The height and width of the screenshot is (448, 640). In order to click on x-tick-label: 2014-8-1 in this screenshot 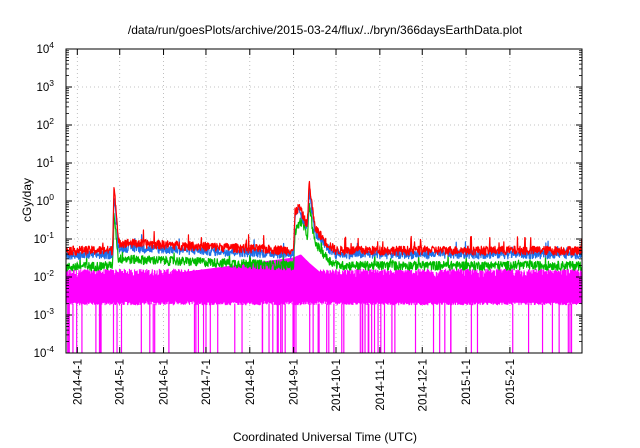, I will do `click(251, 382)`.